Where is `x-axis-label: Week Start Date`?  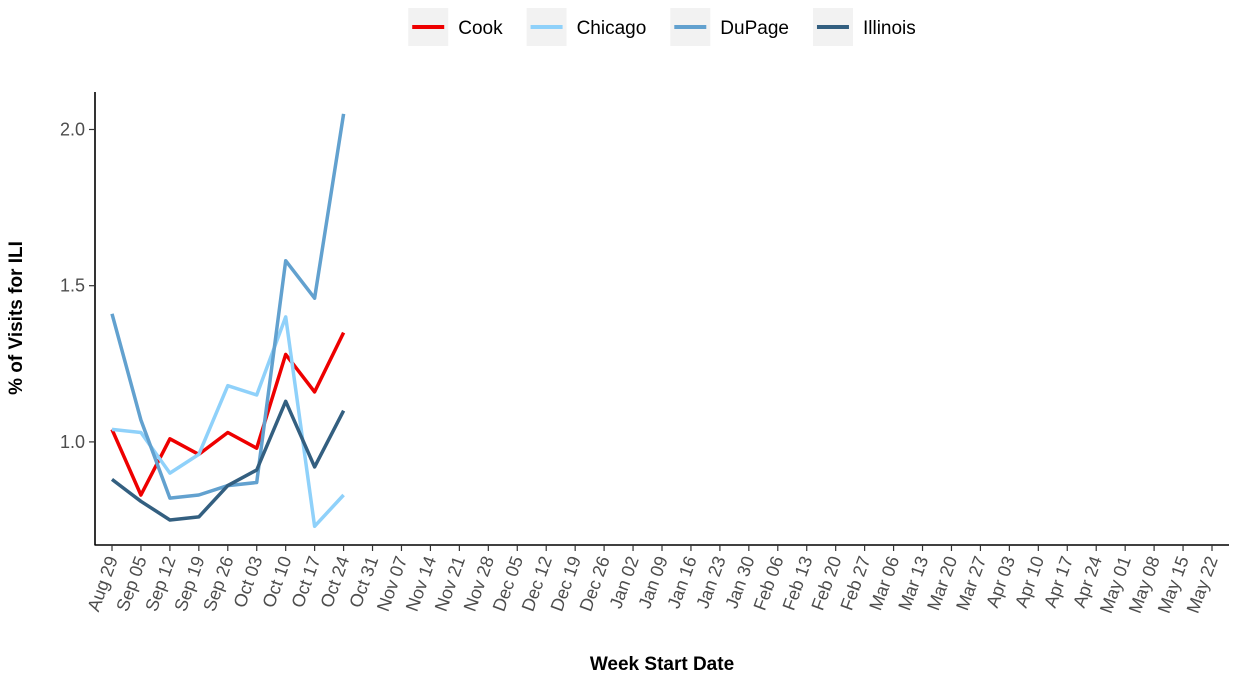
x-axis-label: Week Start Date is located at coordinates (662, 664).